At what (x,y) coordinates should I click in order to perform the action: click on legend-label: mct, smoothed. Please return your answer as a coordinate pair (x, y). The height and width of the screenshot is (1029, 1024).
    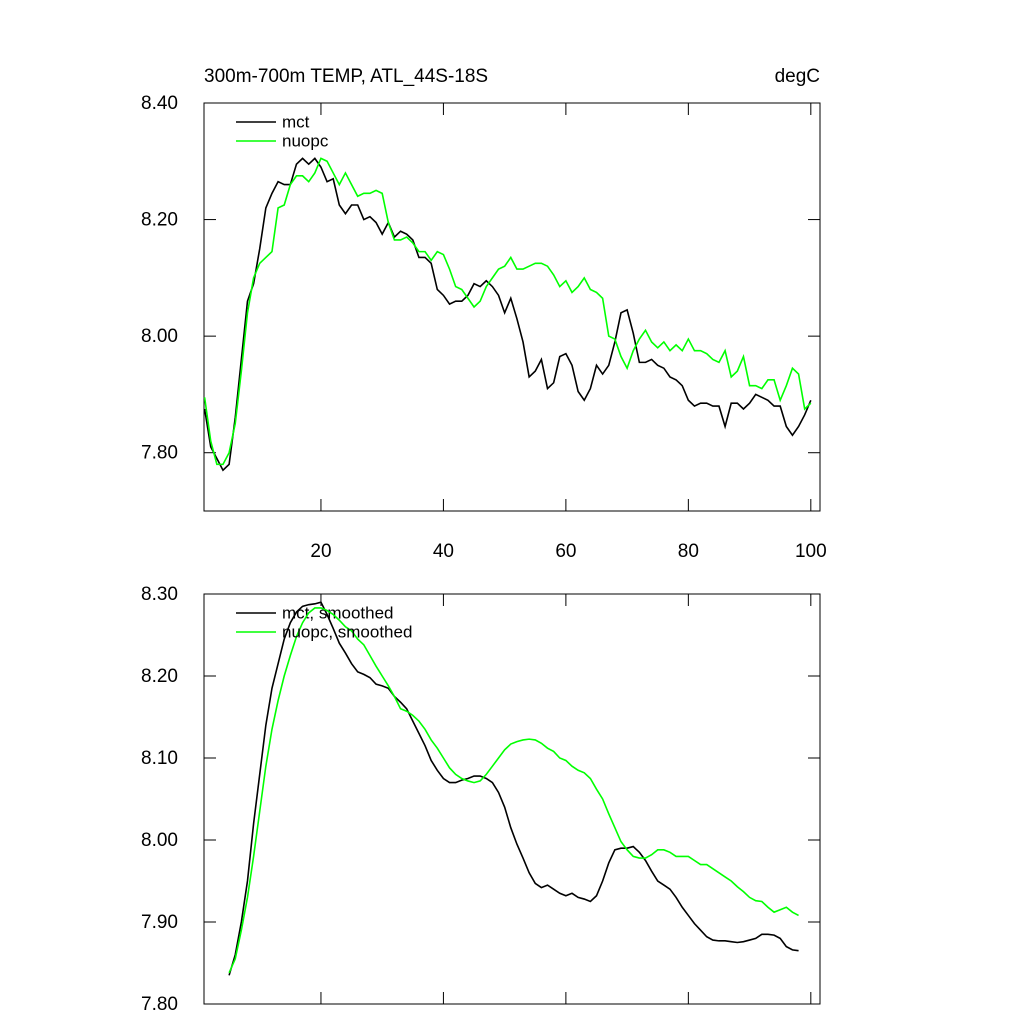
    Looking at the image, I should click on (338, 612).